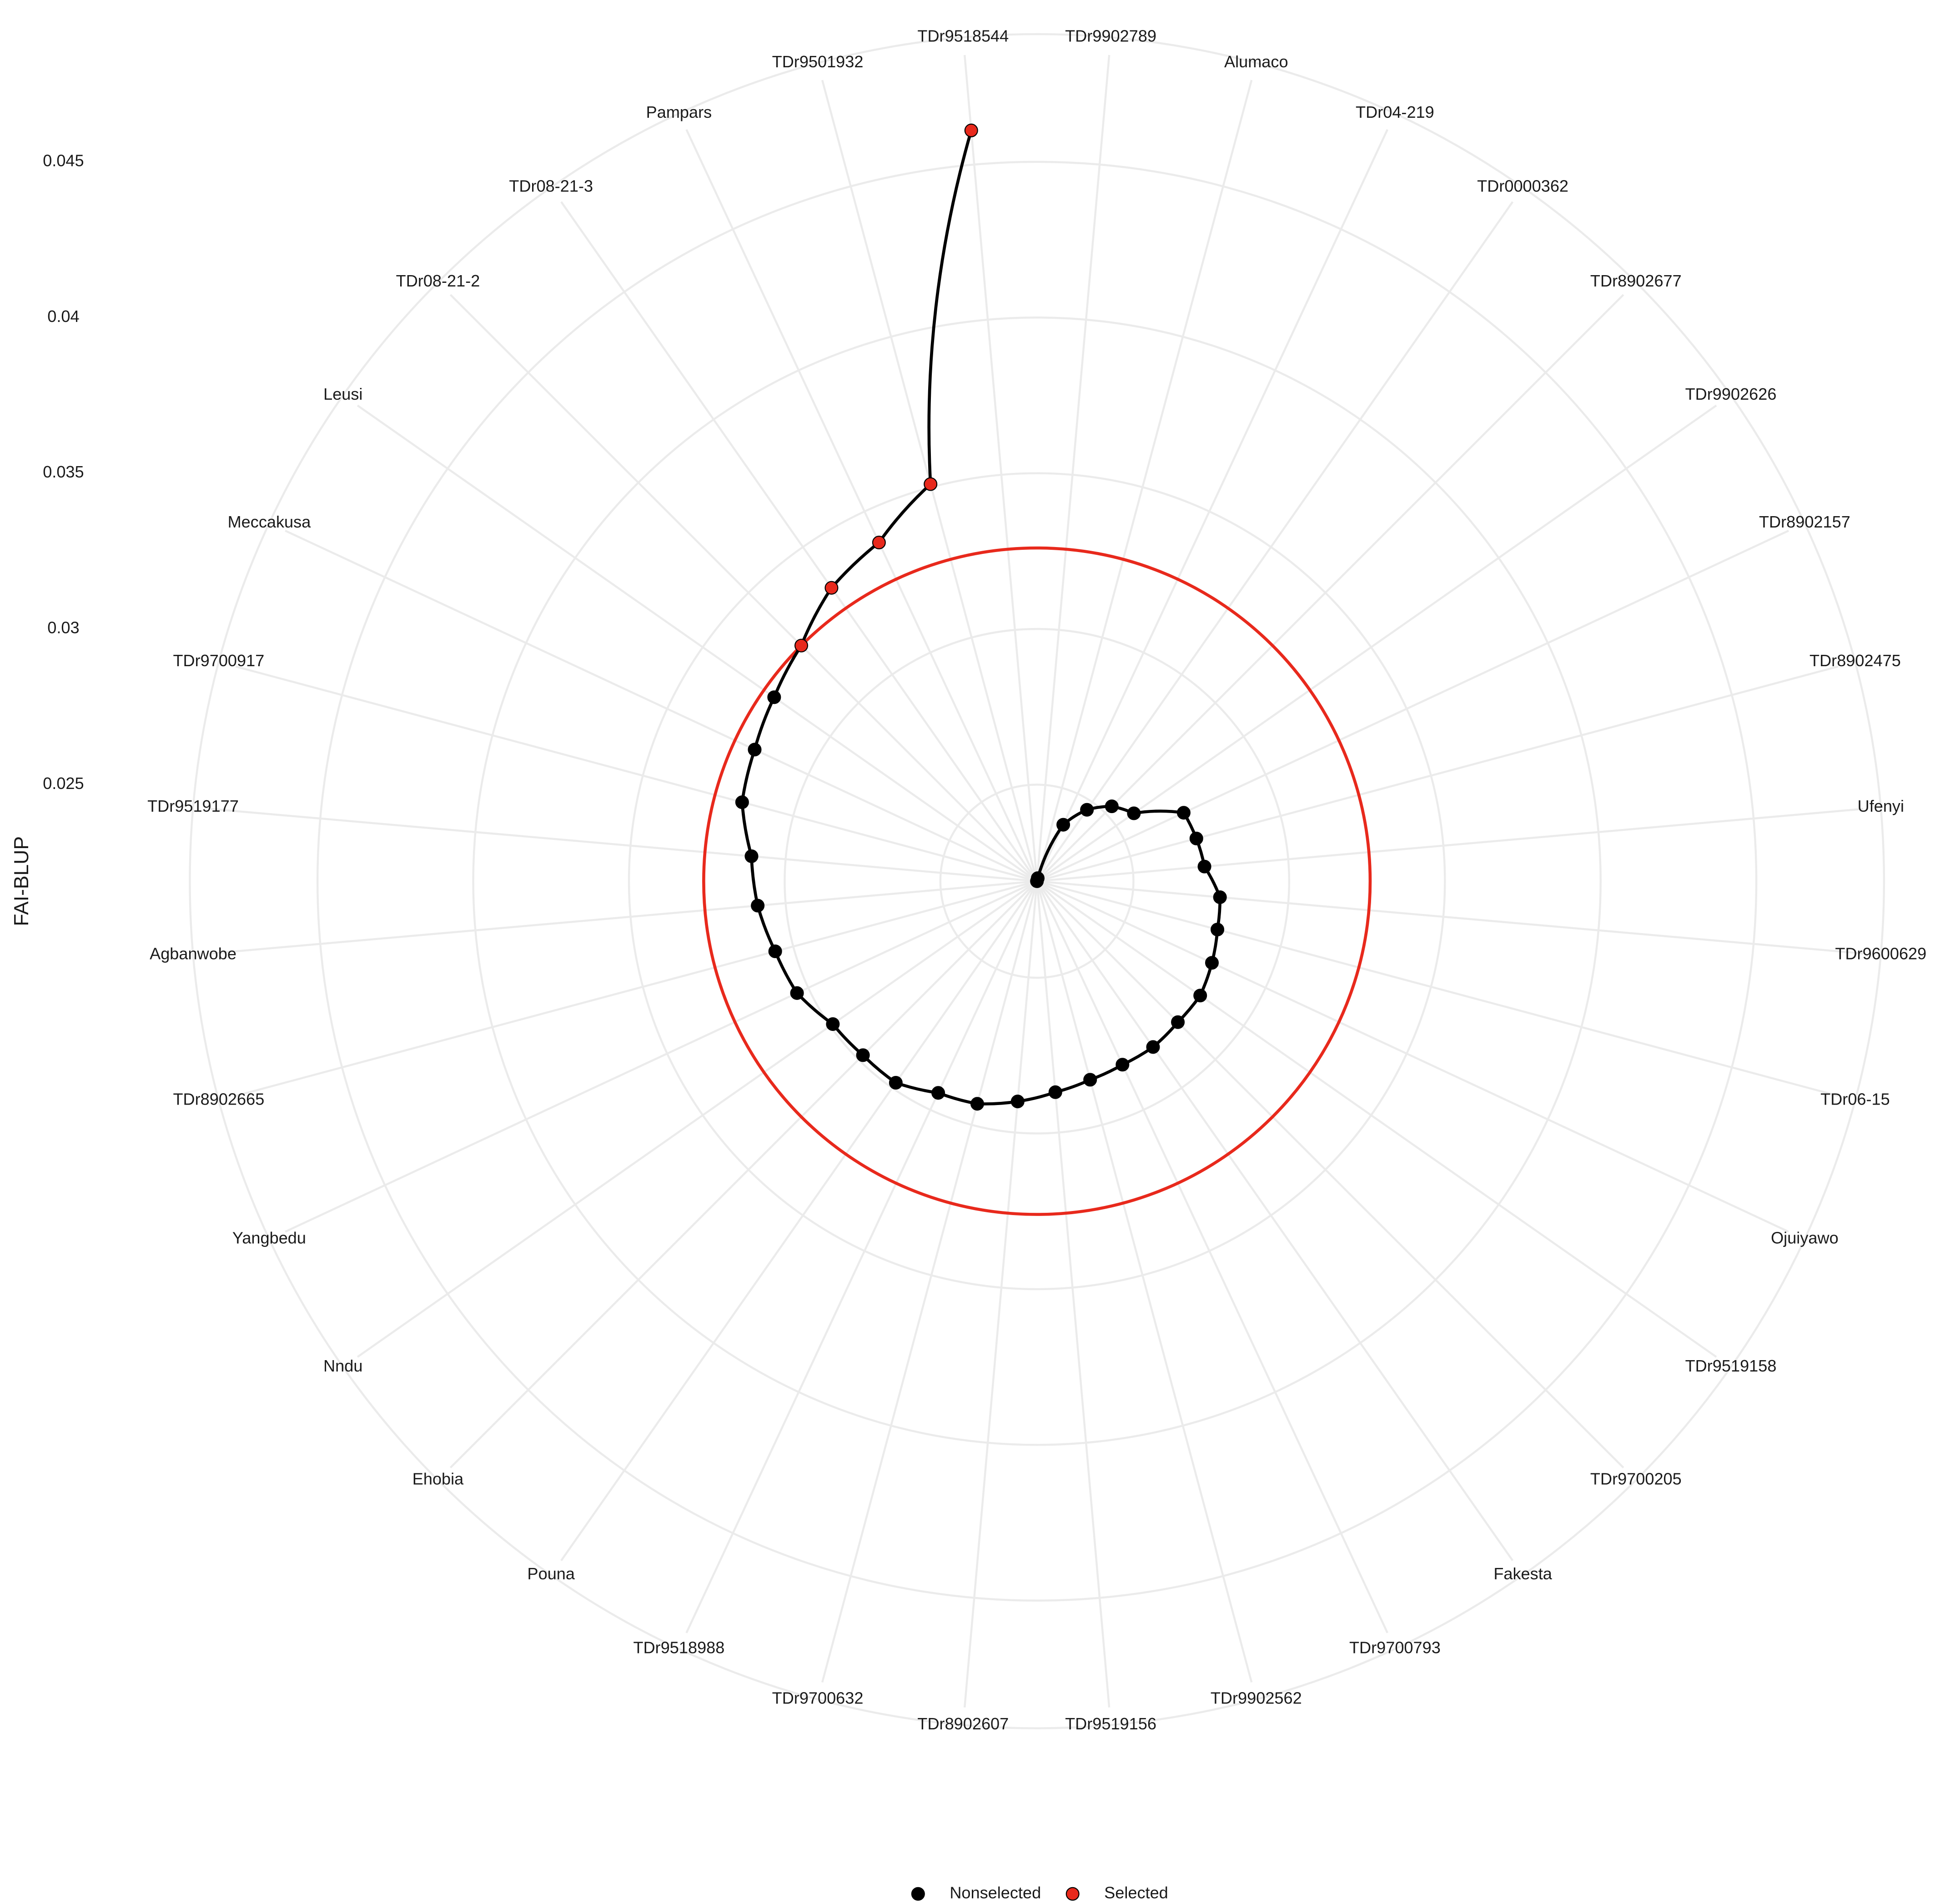 The height and width of the screenshot is (1904, 1955). I want to click on category-label: TDr06-15, so click(1855, 1099).